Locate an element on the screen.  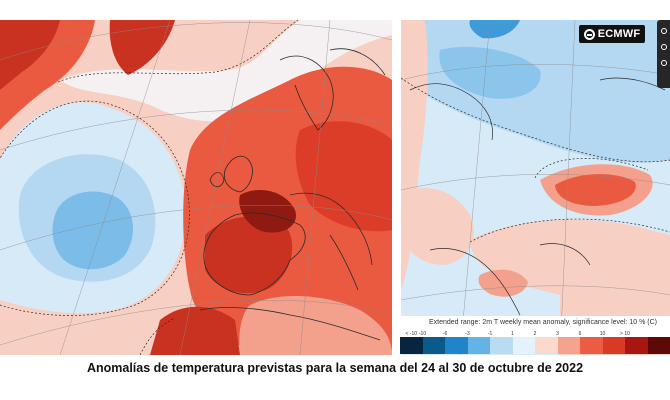
side-toolbar-tab is located at coordinates (663, 54).